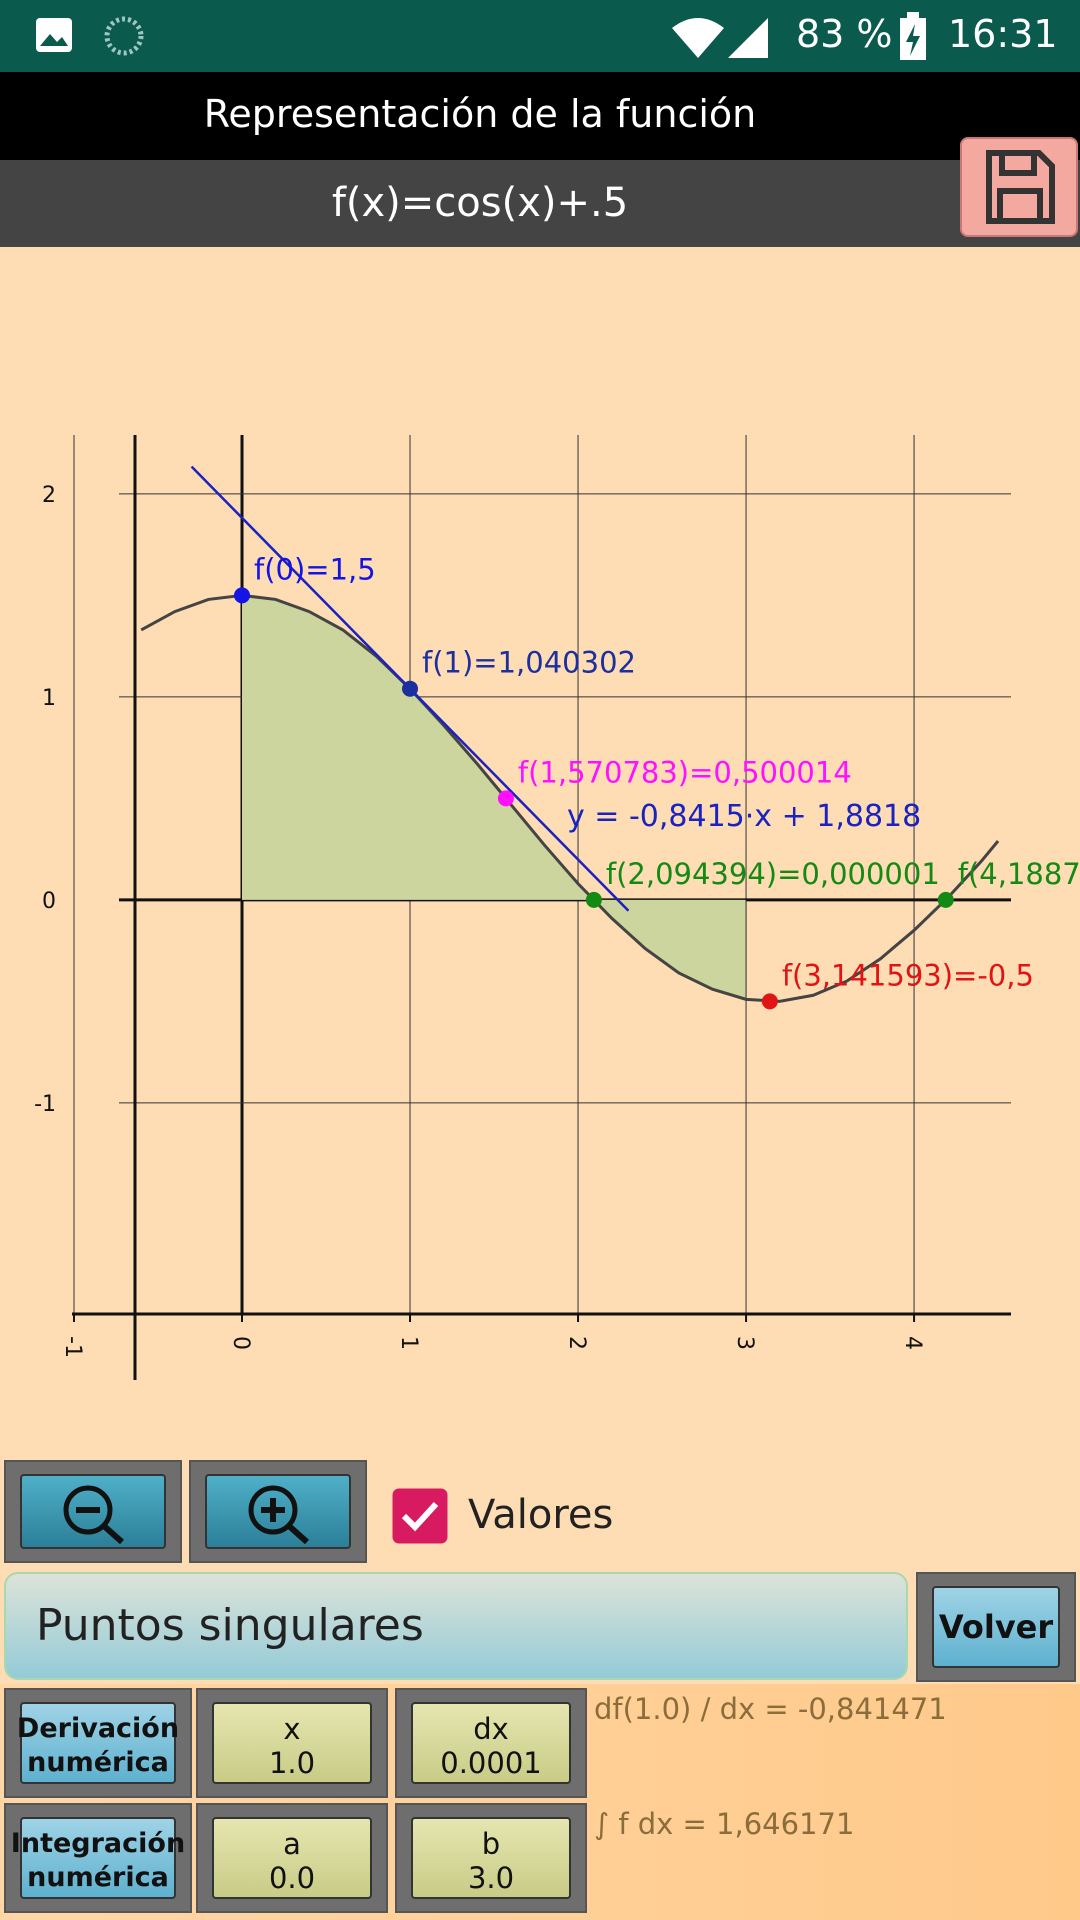 This screenshot has height=1920, width=1080. I want to click on values-checkbox, so click(420, 1516).